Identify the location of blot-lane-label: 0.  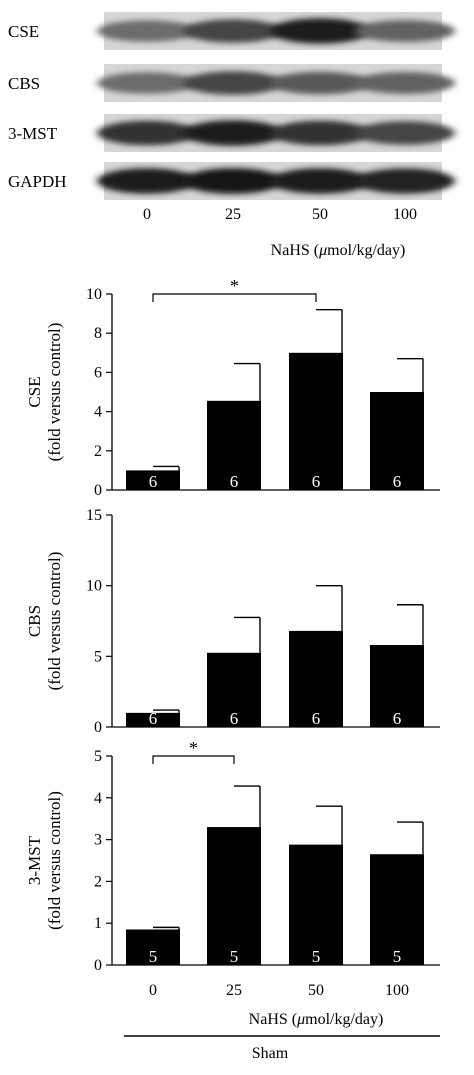
(147, 214).